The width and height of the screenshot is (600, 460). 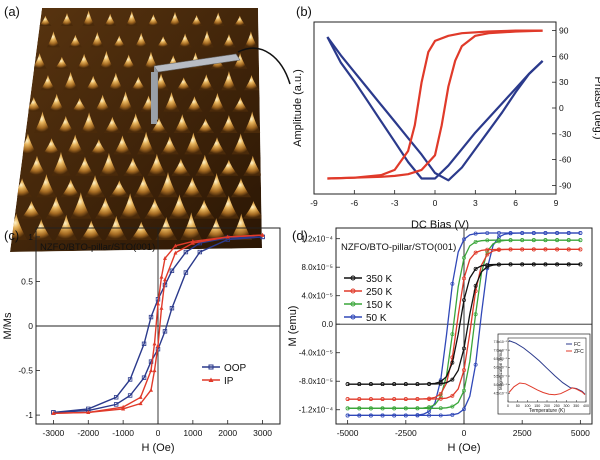 What do you see at coordinates (88, 433) in the screenshot?
I see `x-tick-label: -2000` at bounding box center [88, 433].